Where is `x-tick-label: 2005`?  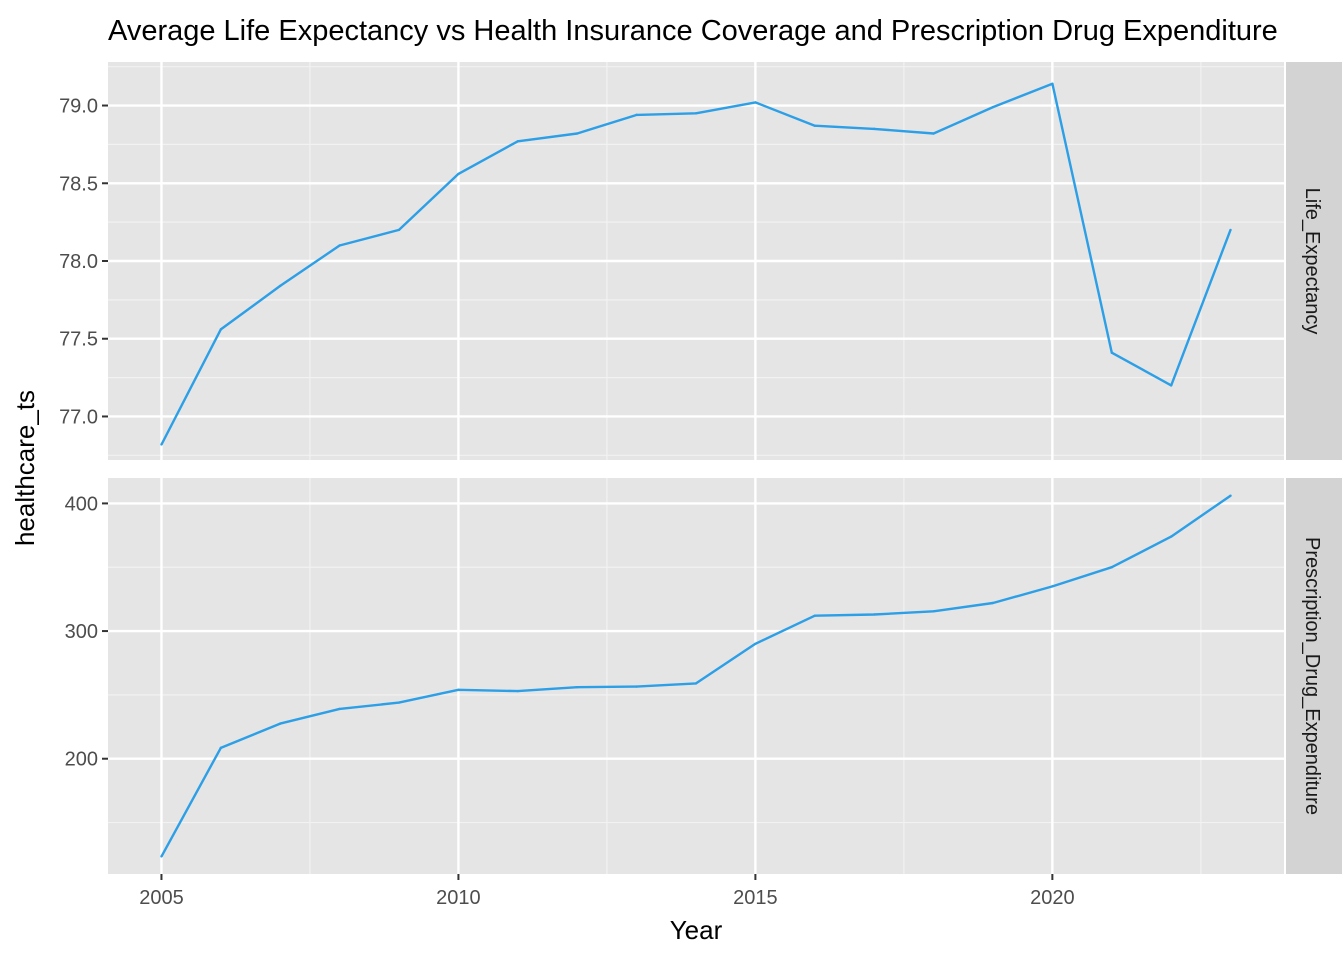 x-tick-label: 2005 is located at coordinates (161, 898).